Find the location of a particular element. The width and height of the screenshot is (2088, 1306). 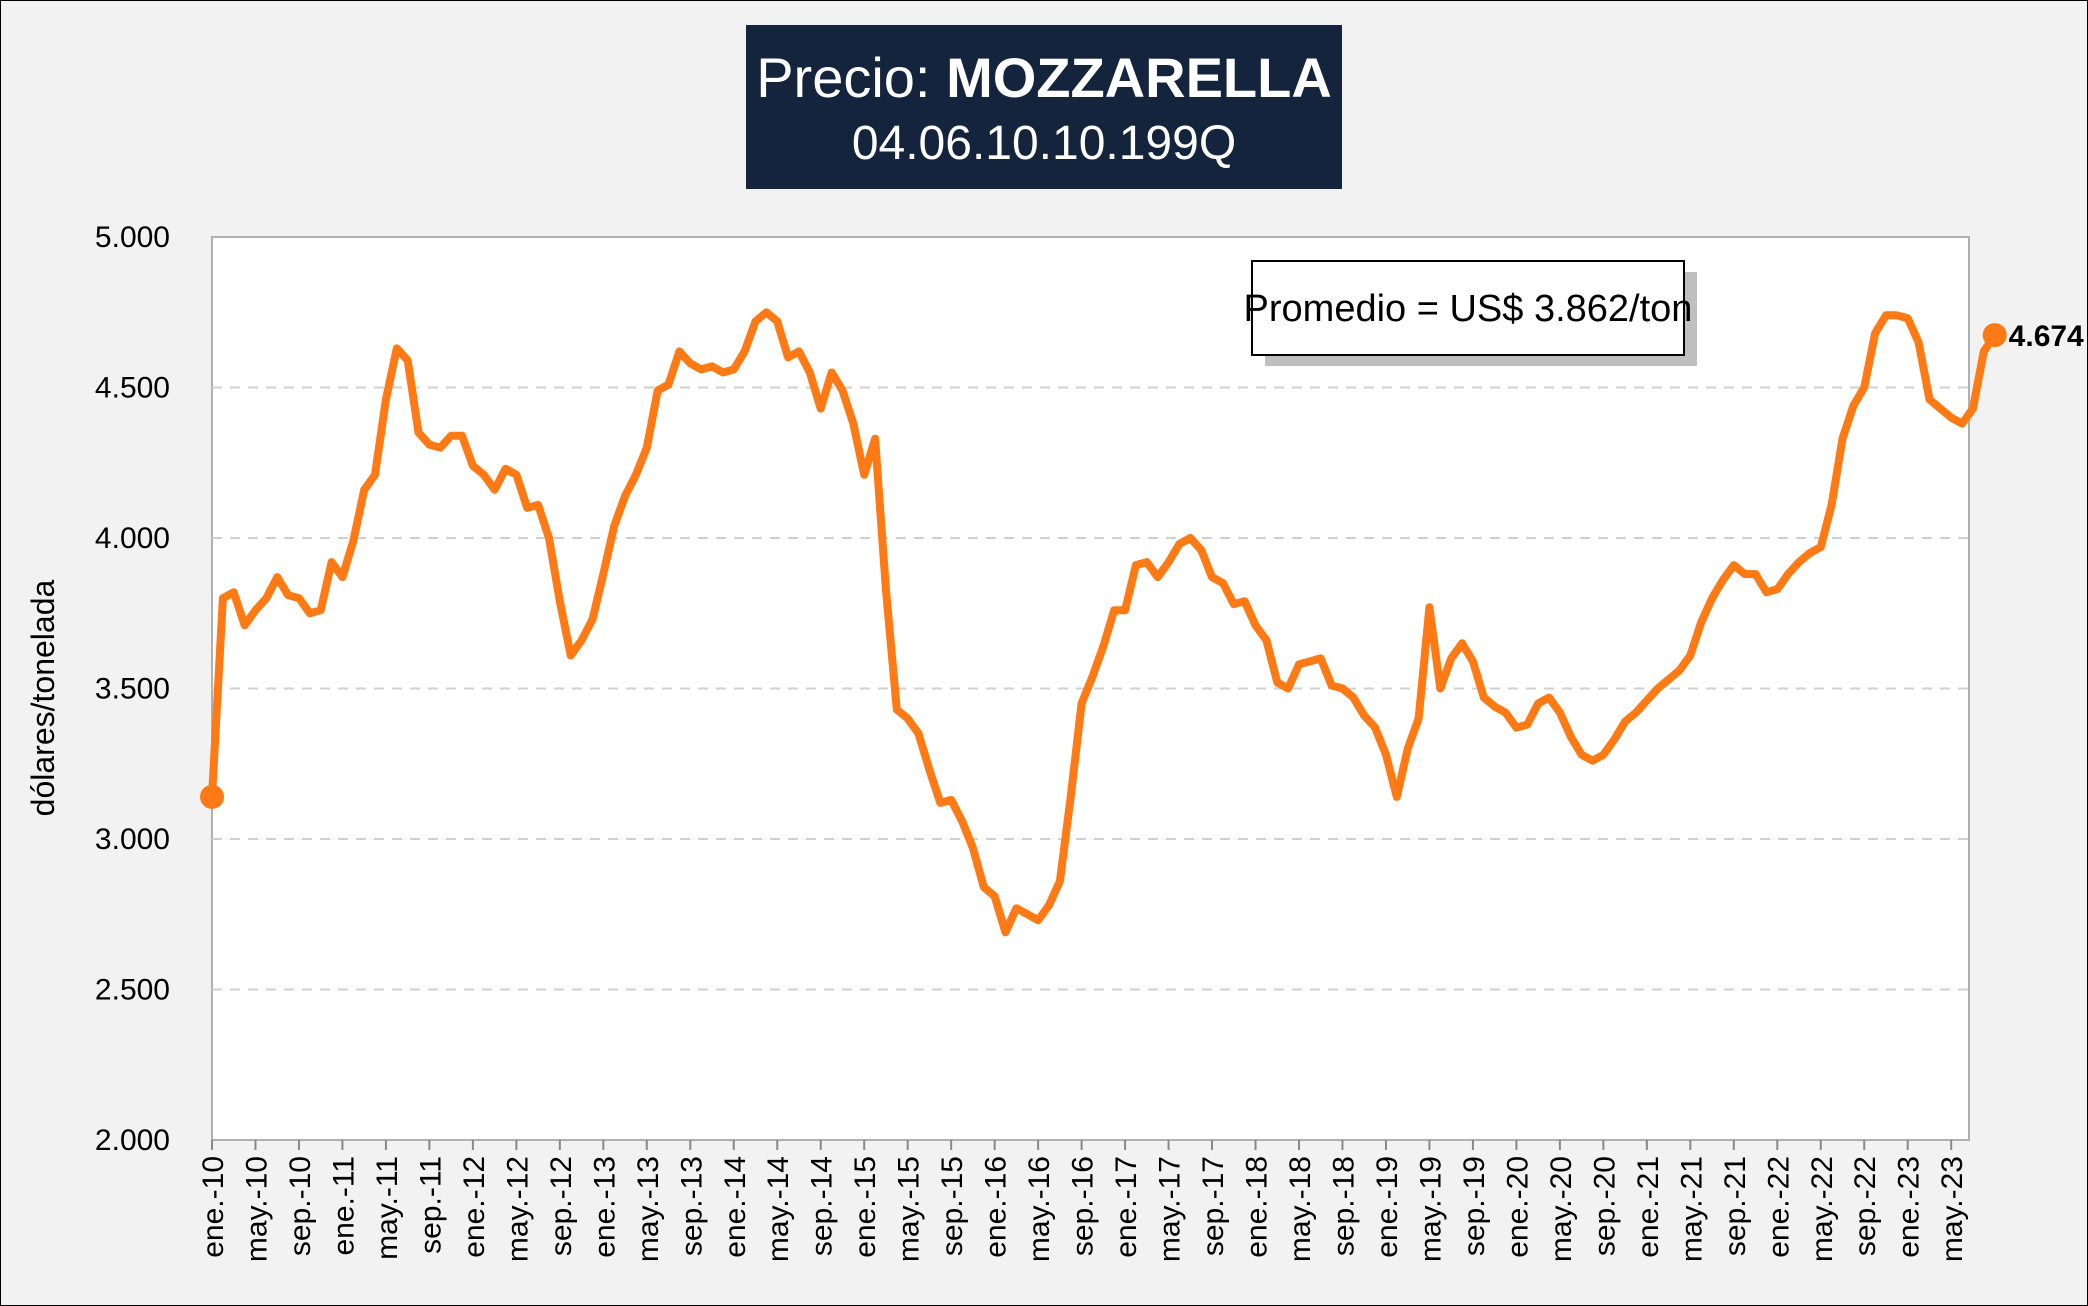

x-tick-label: ene.-14 is located at coordinates (735, 1207).